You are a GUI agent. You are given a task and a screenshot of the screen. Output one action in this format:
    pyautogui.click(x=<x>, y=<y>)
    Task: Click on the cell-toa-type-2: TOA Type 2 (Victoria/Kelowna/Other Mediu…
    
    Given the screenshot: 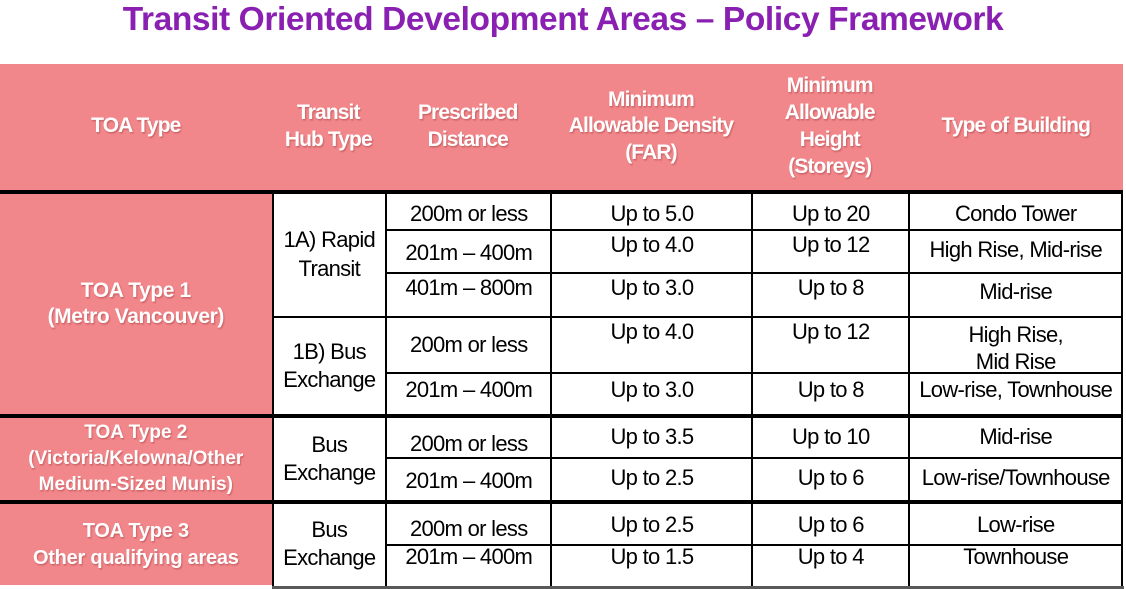 What is the action you would take?
    pyautogui.click(x=136, y=457)
    